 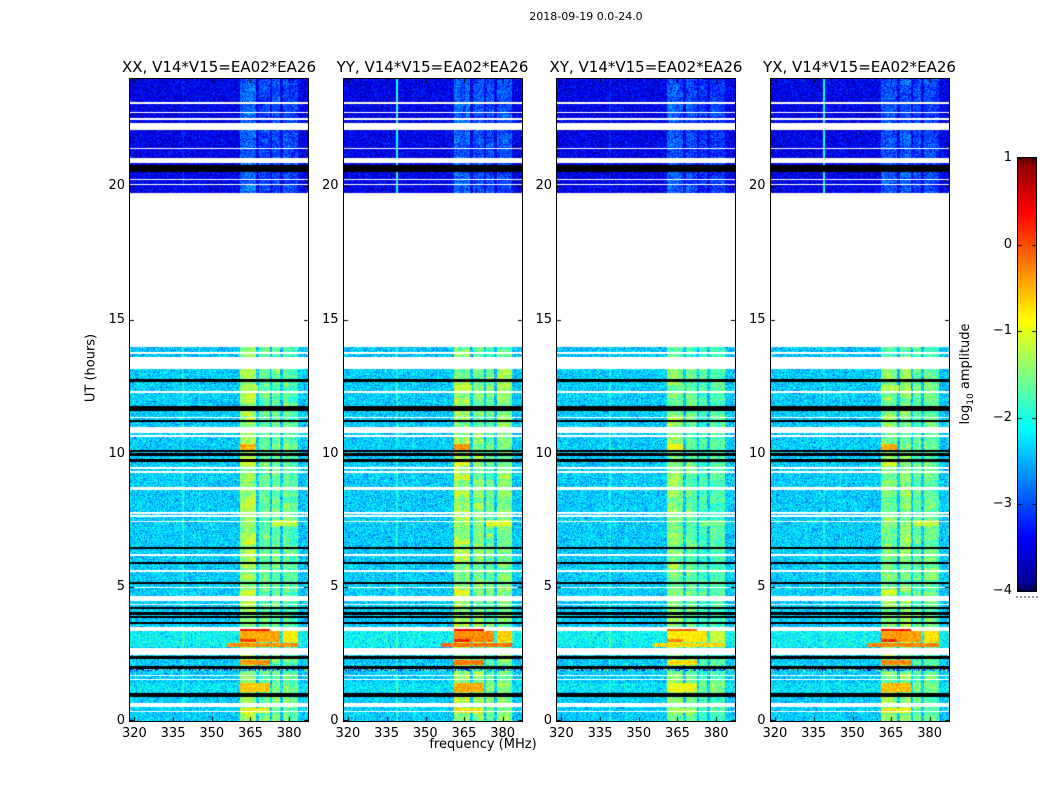 What do you see at coordinates (1002, 504) in the screenshot?
I see `colorbar-tick-label: −3` at bounding box center [1002, 504].